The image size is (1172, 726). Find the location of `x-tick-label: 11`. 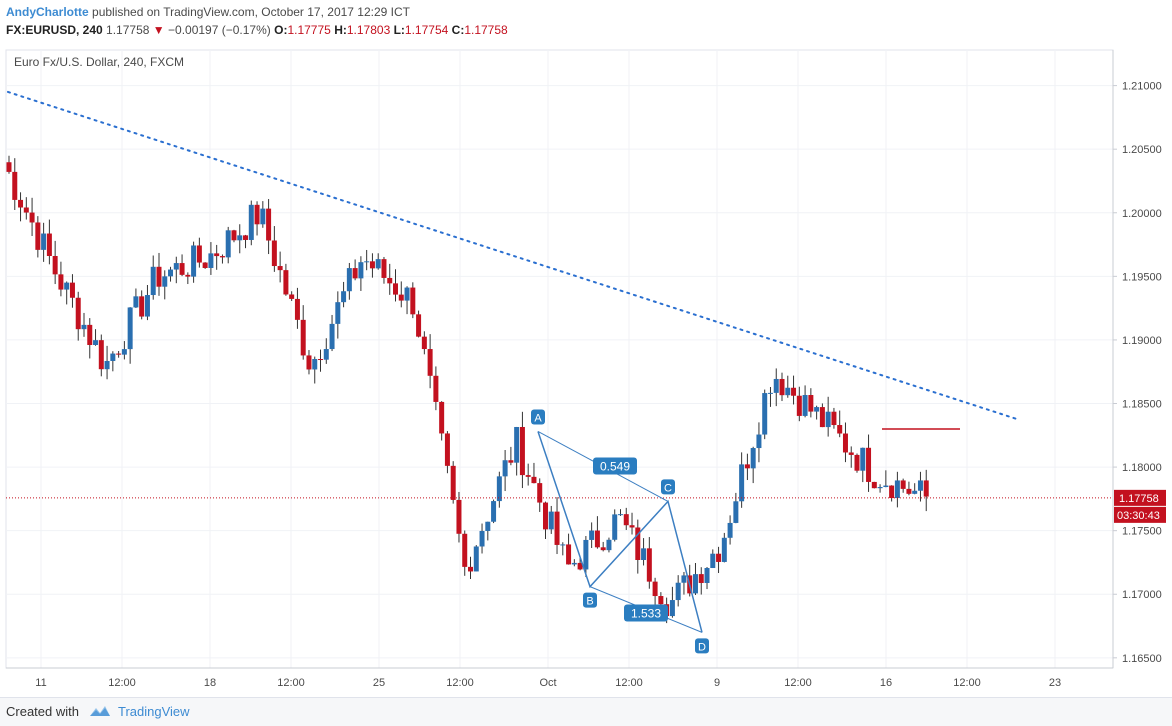

x-tick-label: 11 is located at coordinates (40, 683).